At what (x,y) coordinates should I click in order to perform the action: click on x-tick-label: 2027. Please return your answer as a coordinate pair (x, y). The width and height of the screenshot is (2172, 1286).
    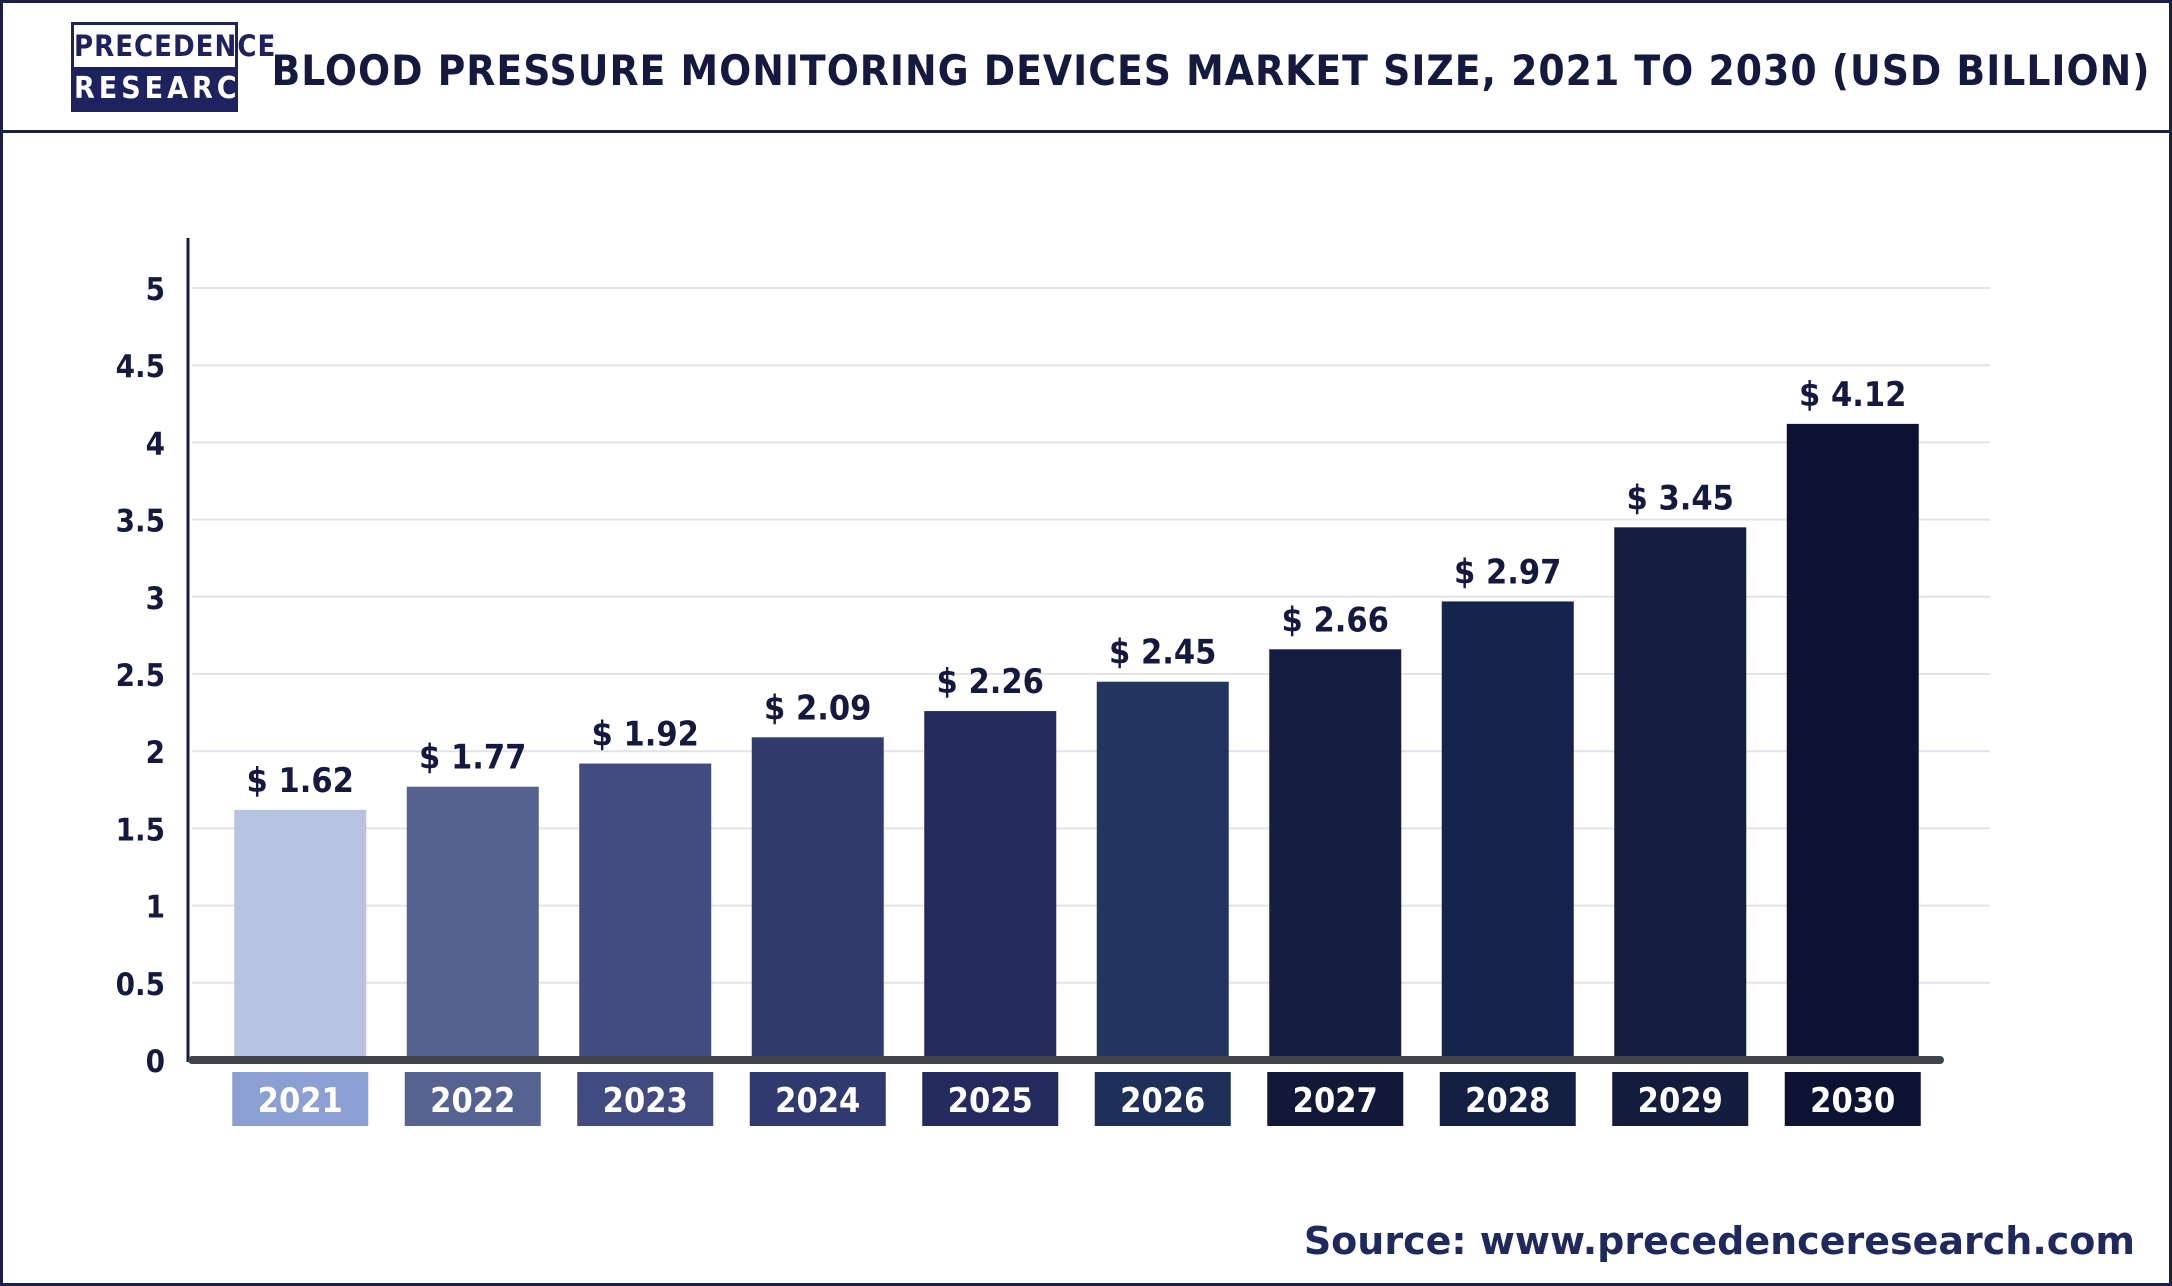
    Looking at the image, I should click on (1335, 1101).